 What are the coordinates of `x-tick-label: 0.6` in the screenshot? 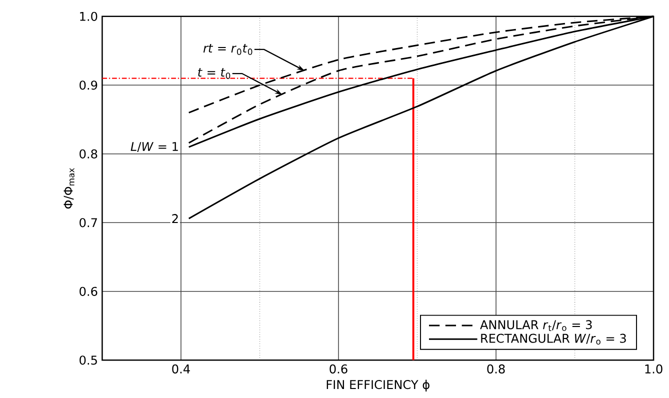 It's located at (339, 369).